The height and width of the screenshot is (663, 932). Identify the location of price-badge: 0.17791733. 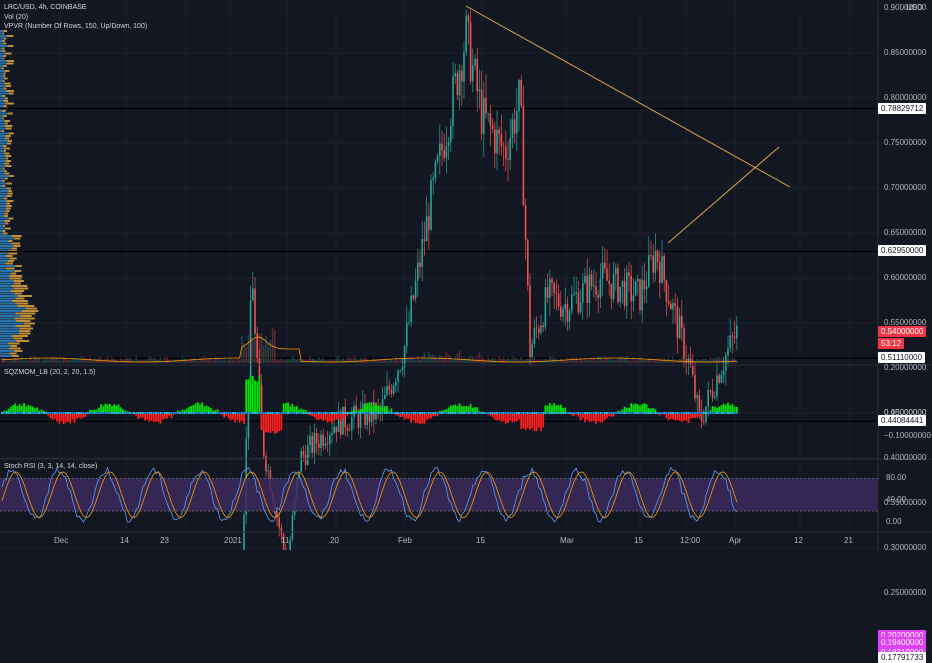
(902, 657).